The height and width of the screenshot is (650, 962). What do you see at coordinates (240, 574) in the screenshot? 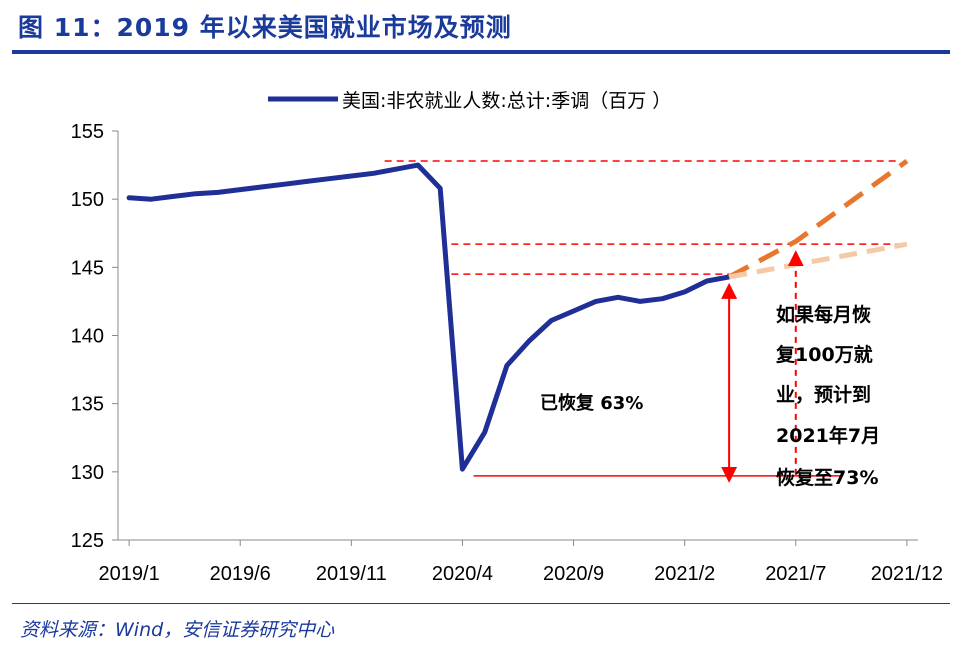
I see `x-tick-label: 2019/6` at bounding box center [240, 574].